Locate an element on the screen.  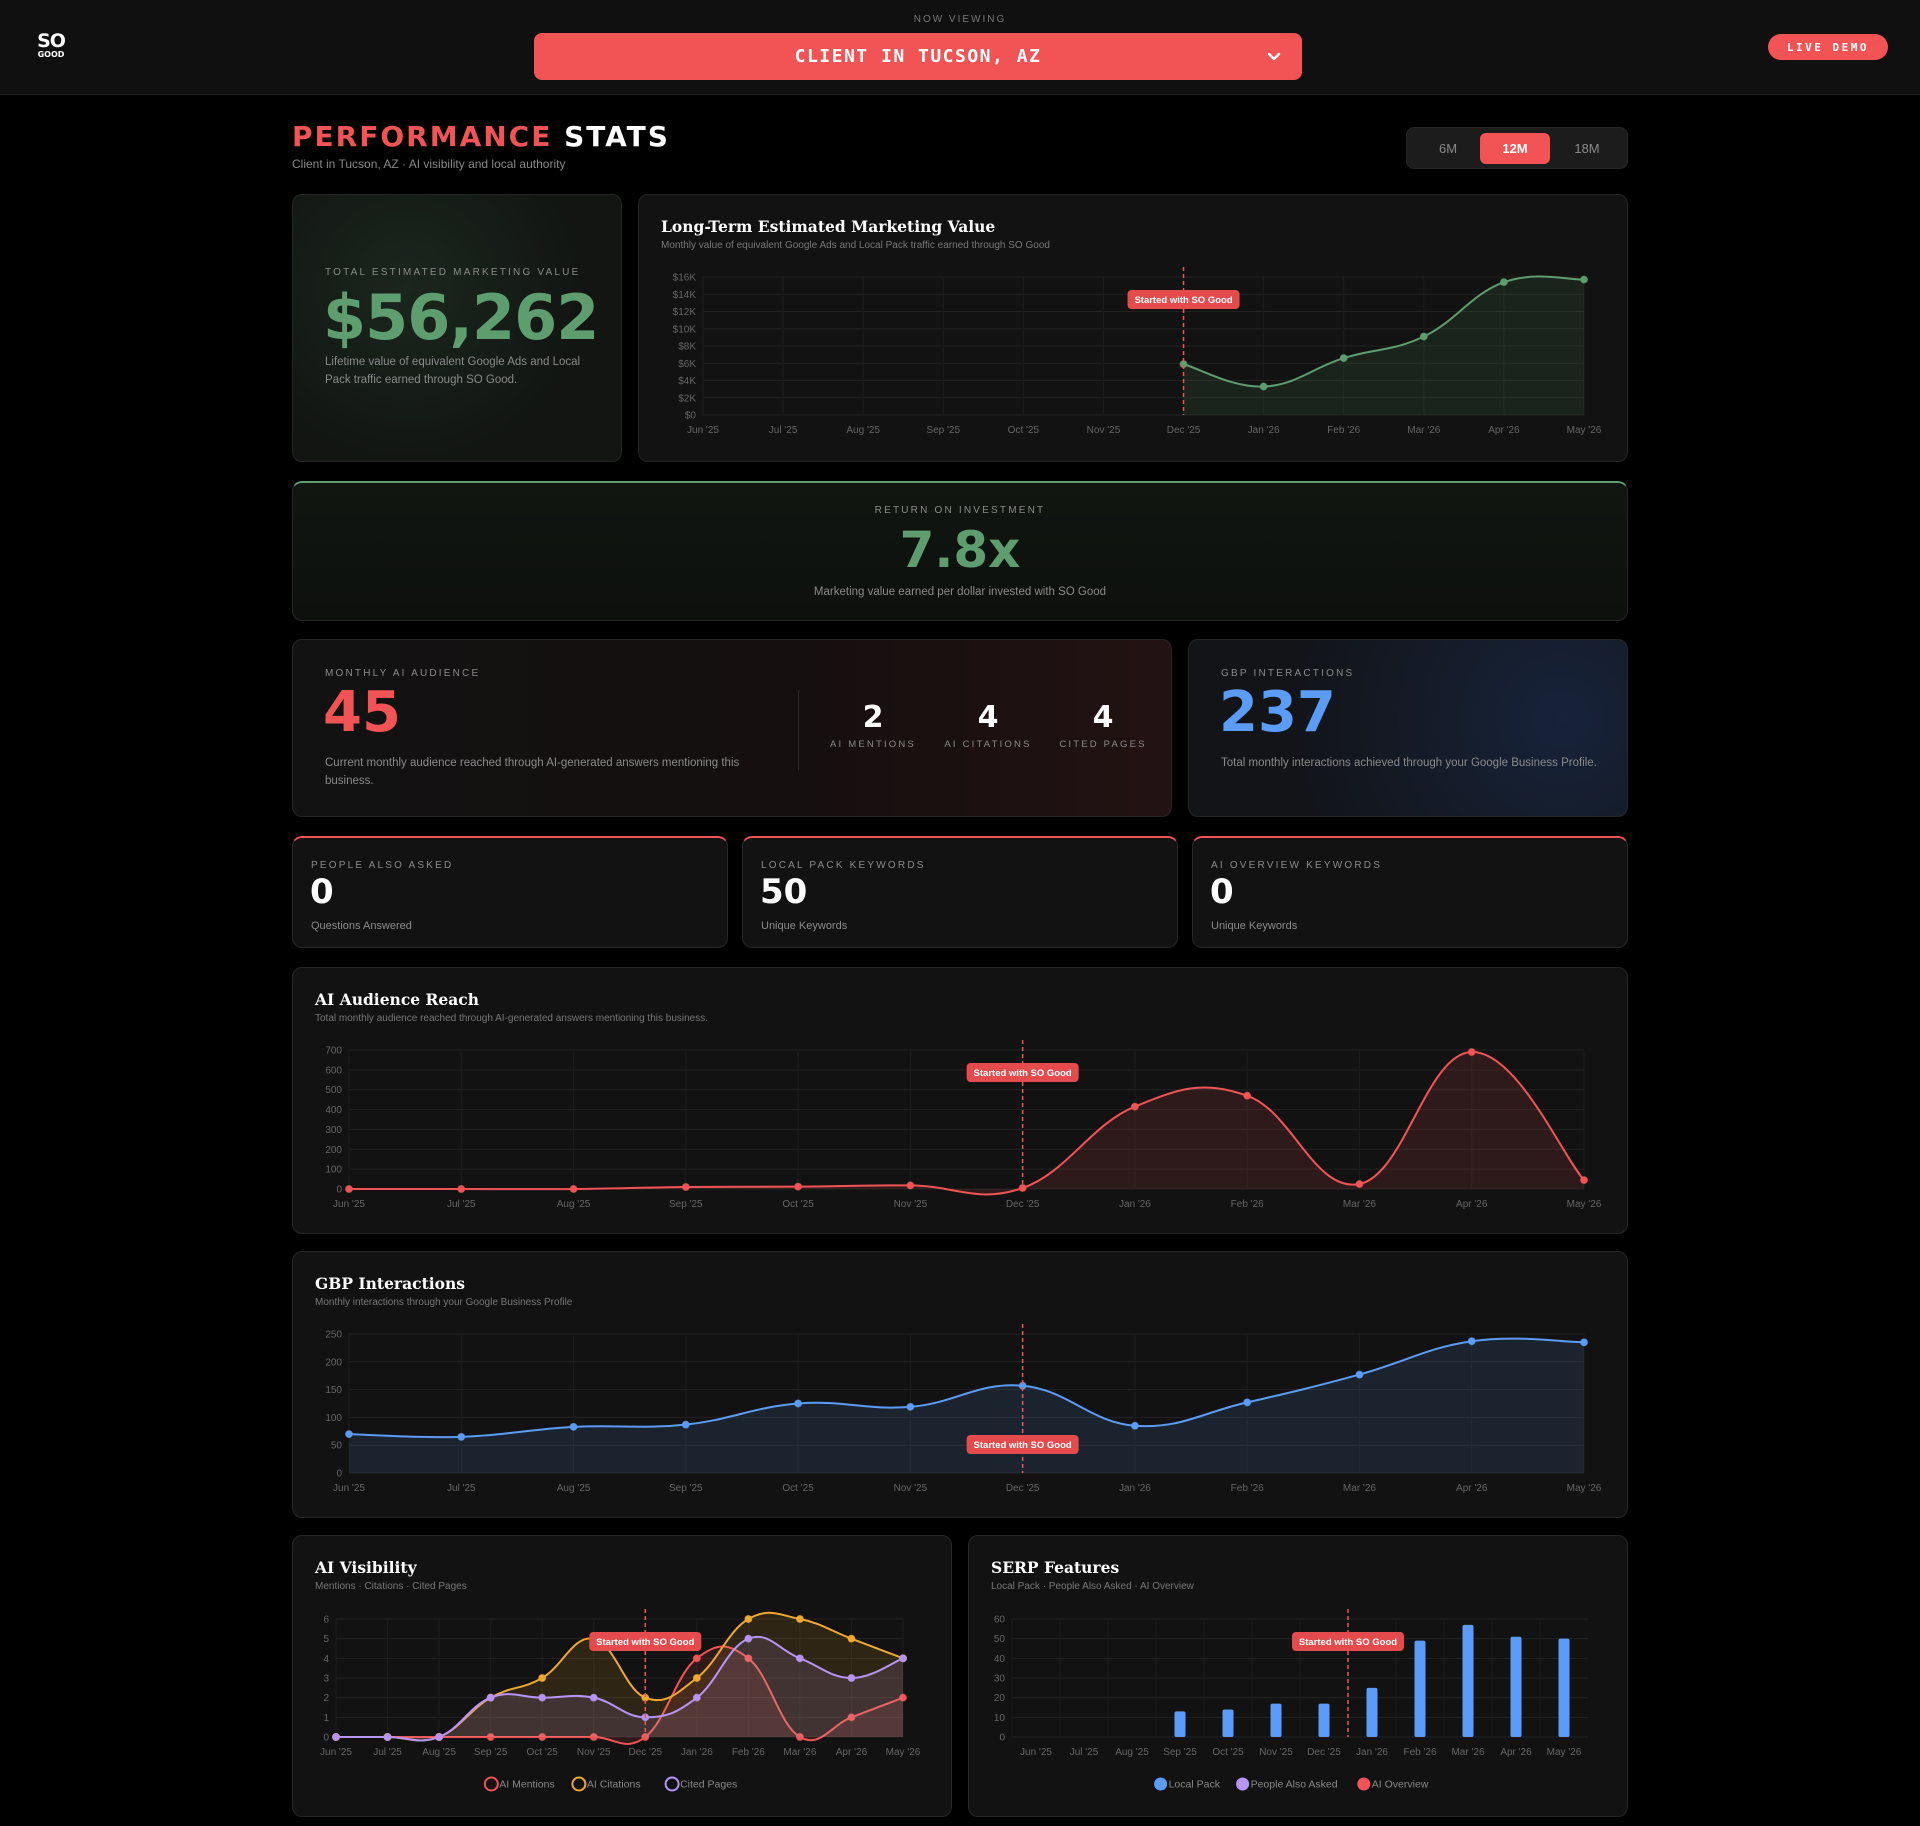
chart-title: GBP Interactions is located at coordinates (390, 1283).